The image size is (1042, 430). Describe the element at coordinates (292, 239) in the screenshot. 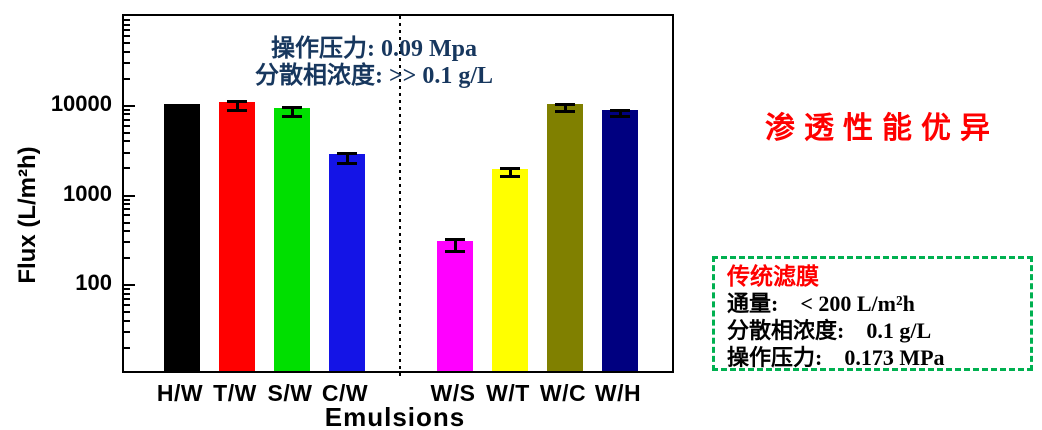

I see `bar-s-w` at that location.